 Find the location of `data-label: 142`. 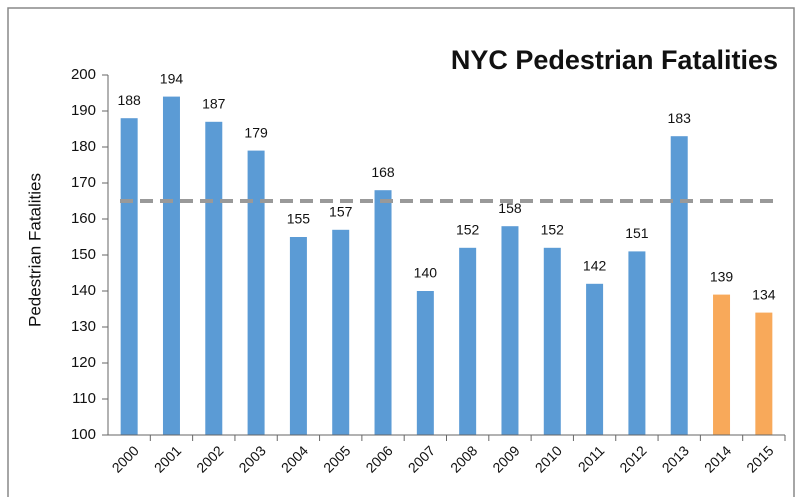

data-label: 142 is located at coordinates (595, 266).